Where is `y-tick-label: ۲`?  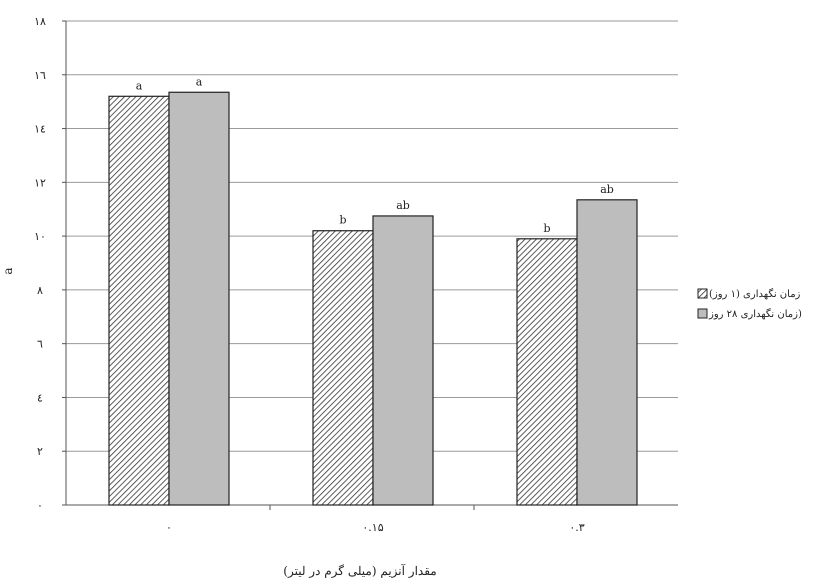
y-tick-label: ۲ is located at coordinates (40, 451).